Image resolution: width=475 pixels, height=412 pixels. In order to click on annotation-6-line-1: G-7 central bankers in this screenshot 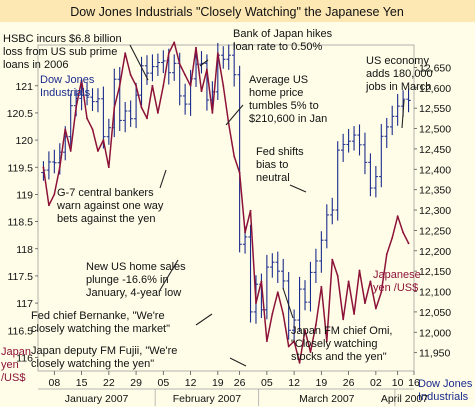, I will do `click(105, 193)`.